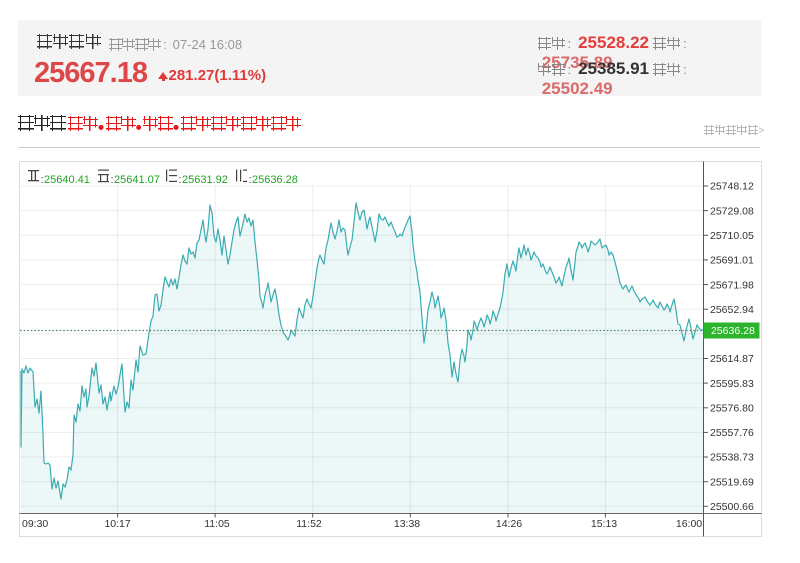  Describe the element at coordinates (732, 433) in the screenshot. I see `svg-text: 25557.76` at that location.